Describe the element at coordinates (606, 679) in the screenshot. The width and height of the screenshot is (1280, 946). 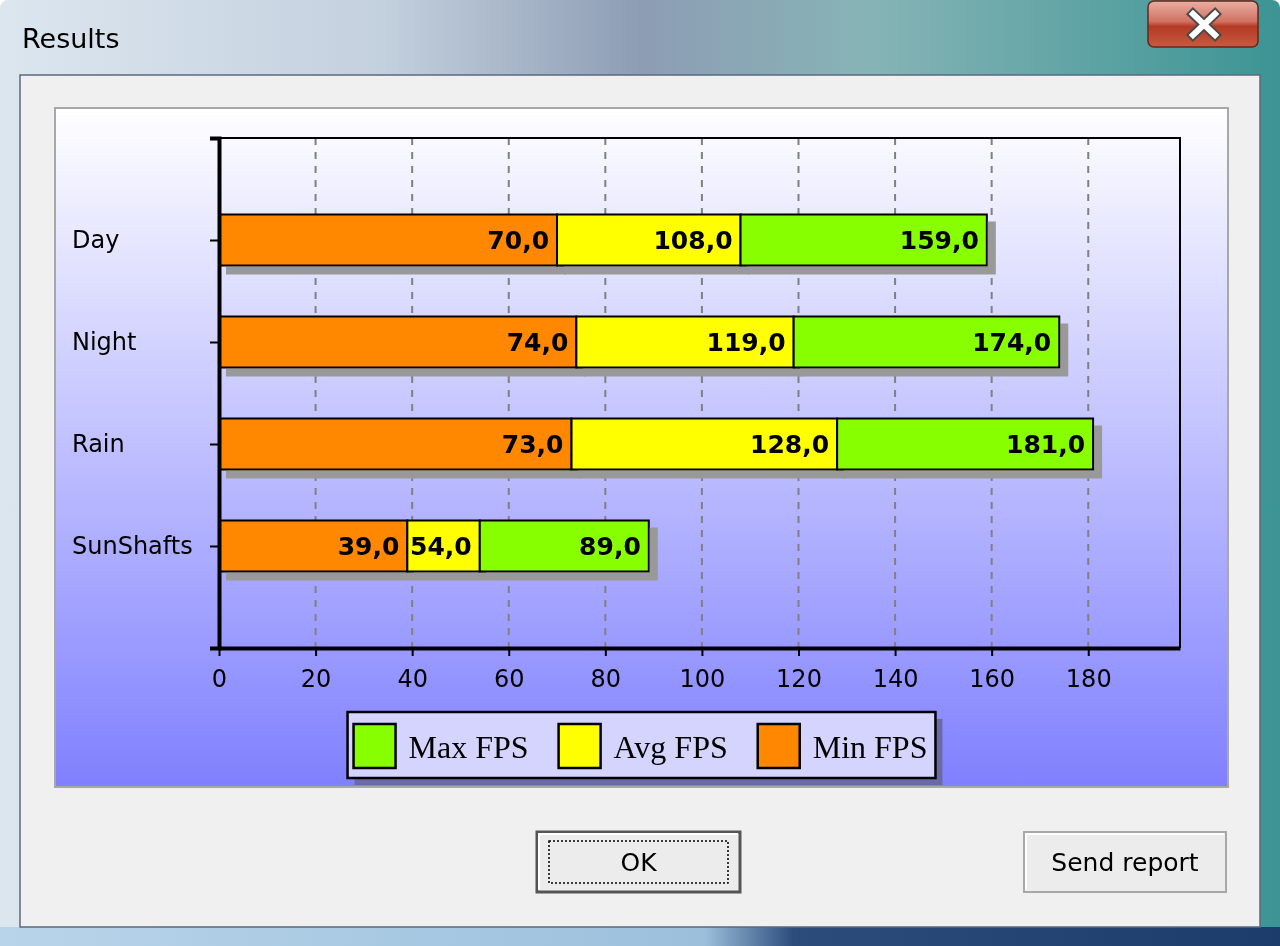
I see `x-tick-label: 80` at that location.